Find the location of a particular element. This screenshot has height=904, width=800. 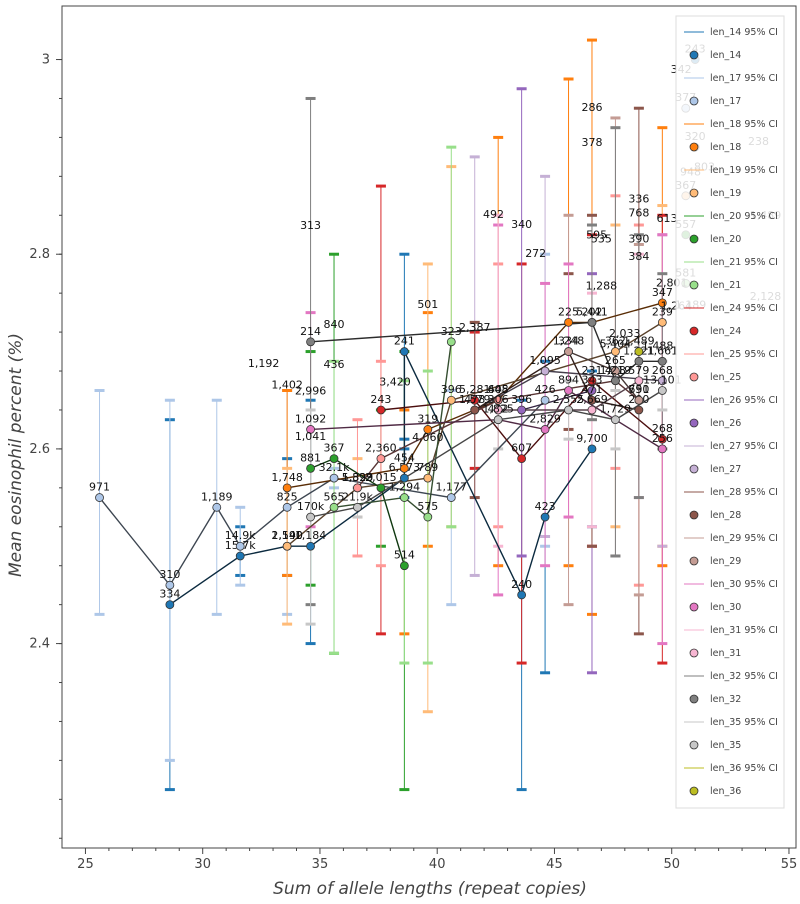

legend-ci-label-len_18: len_18 95% CI is located at coordinates (744, 124).